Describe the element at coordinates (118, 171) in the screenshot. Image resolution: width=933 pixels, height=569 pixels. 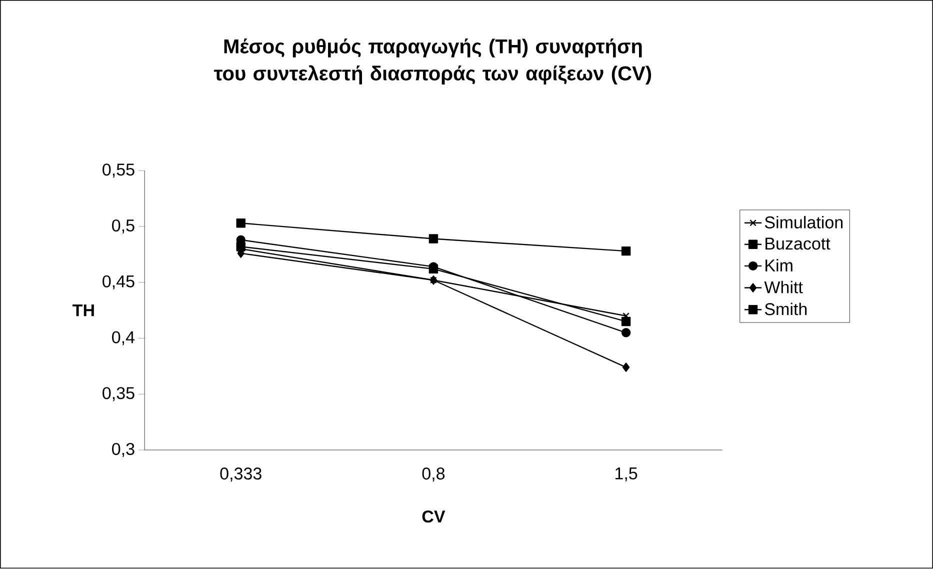
I see `y-tick-label: 0,55` at that location.